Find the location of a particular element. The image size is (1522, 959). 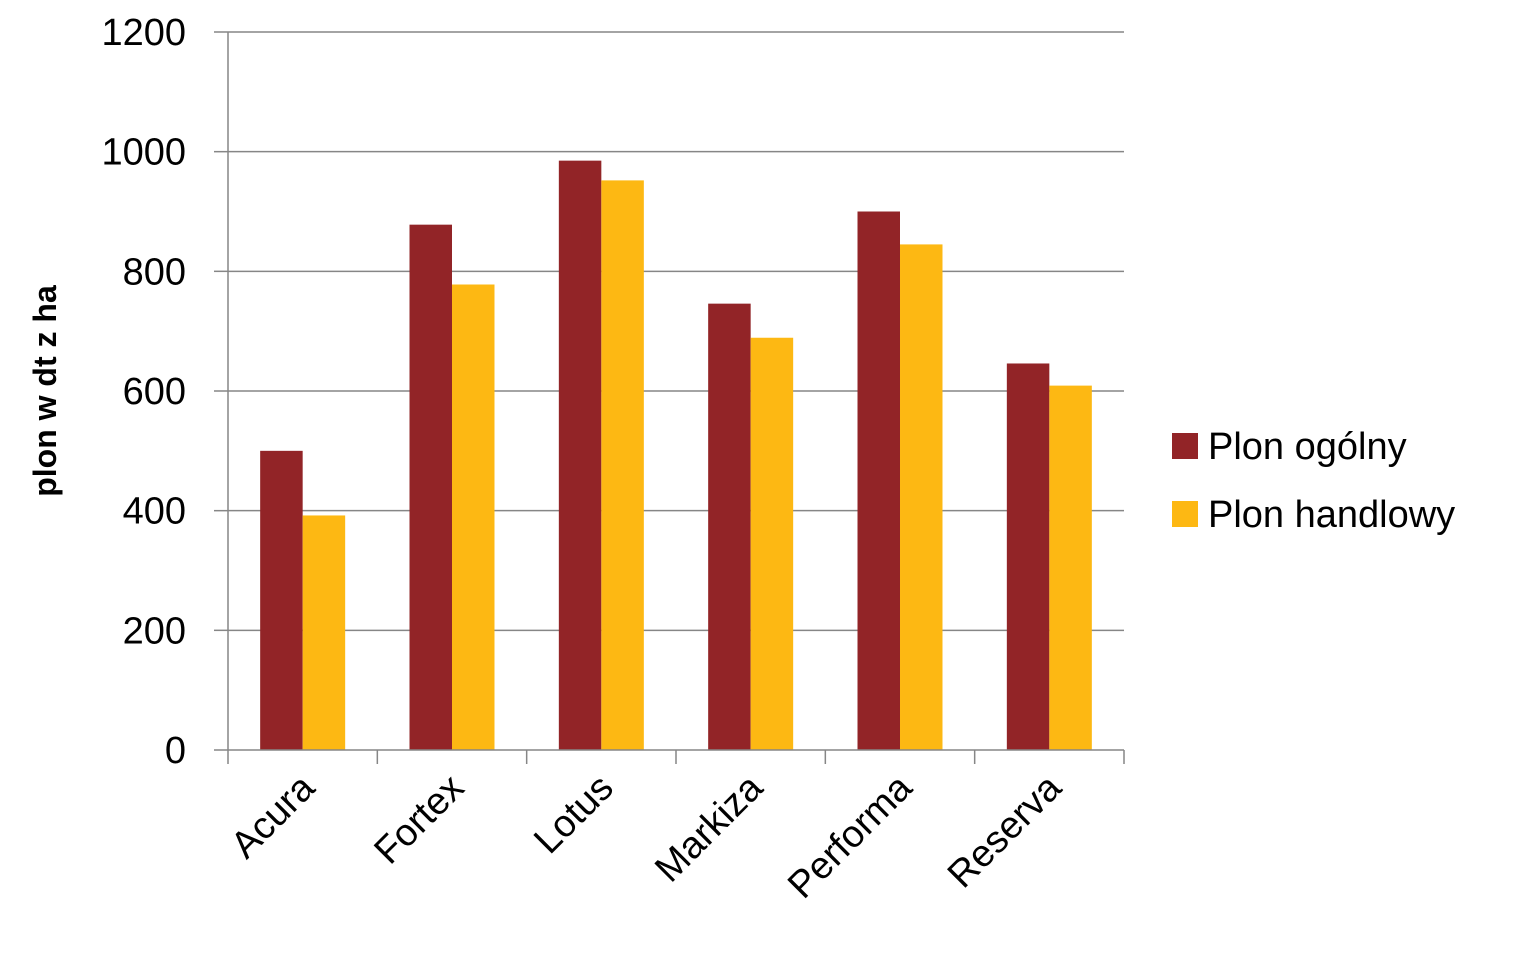

y-tick-label: 1000 is located at coordinates (143, 153).